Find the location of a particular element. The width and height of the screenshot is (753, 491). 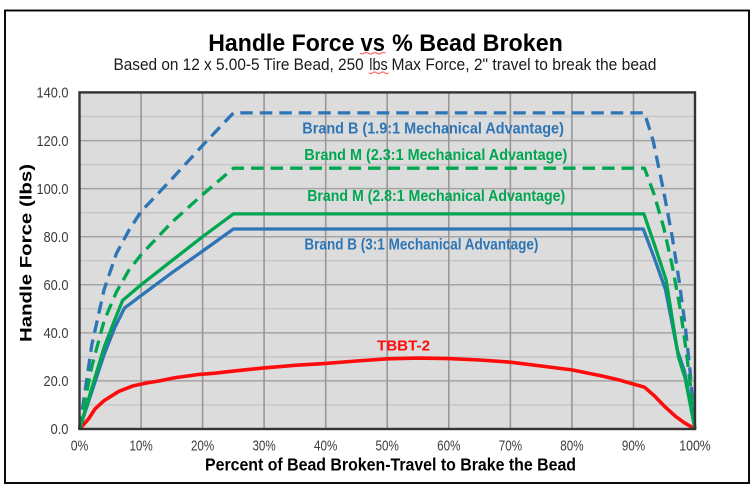

svg-text: Handle Force (lbs) is located at coordinates (25, 253).